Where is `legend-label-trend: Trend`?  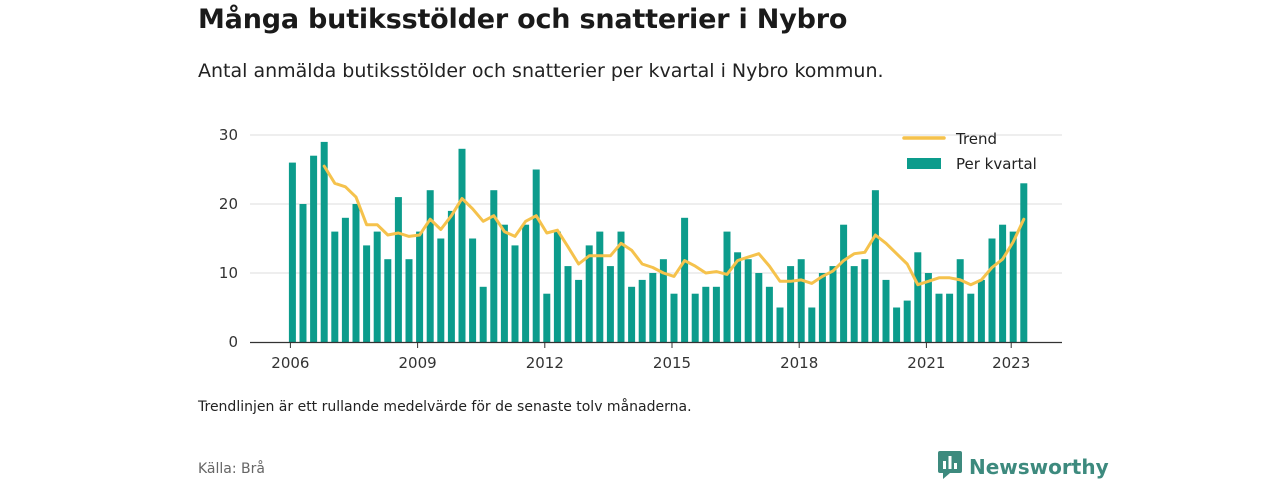
legend-label-trend: Trend is located at coordinates (976, 139).